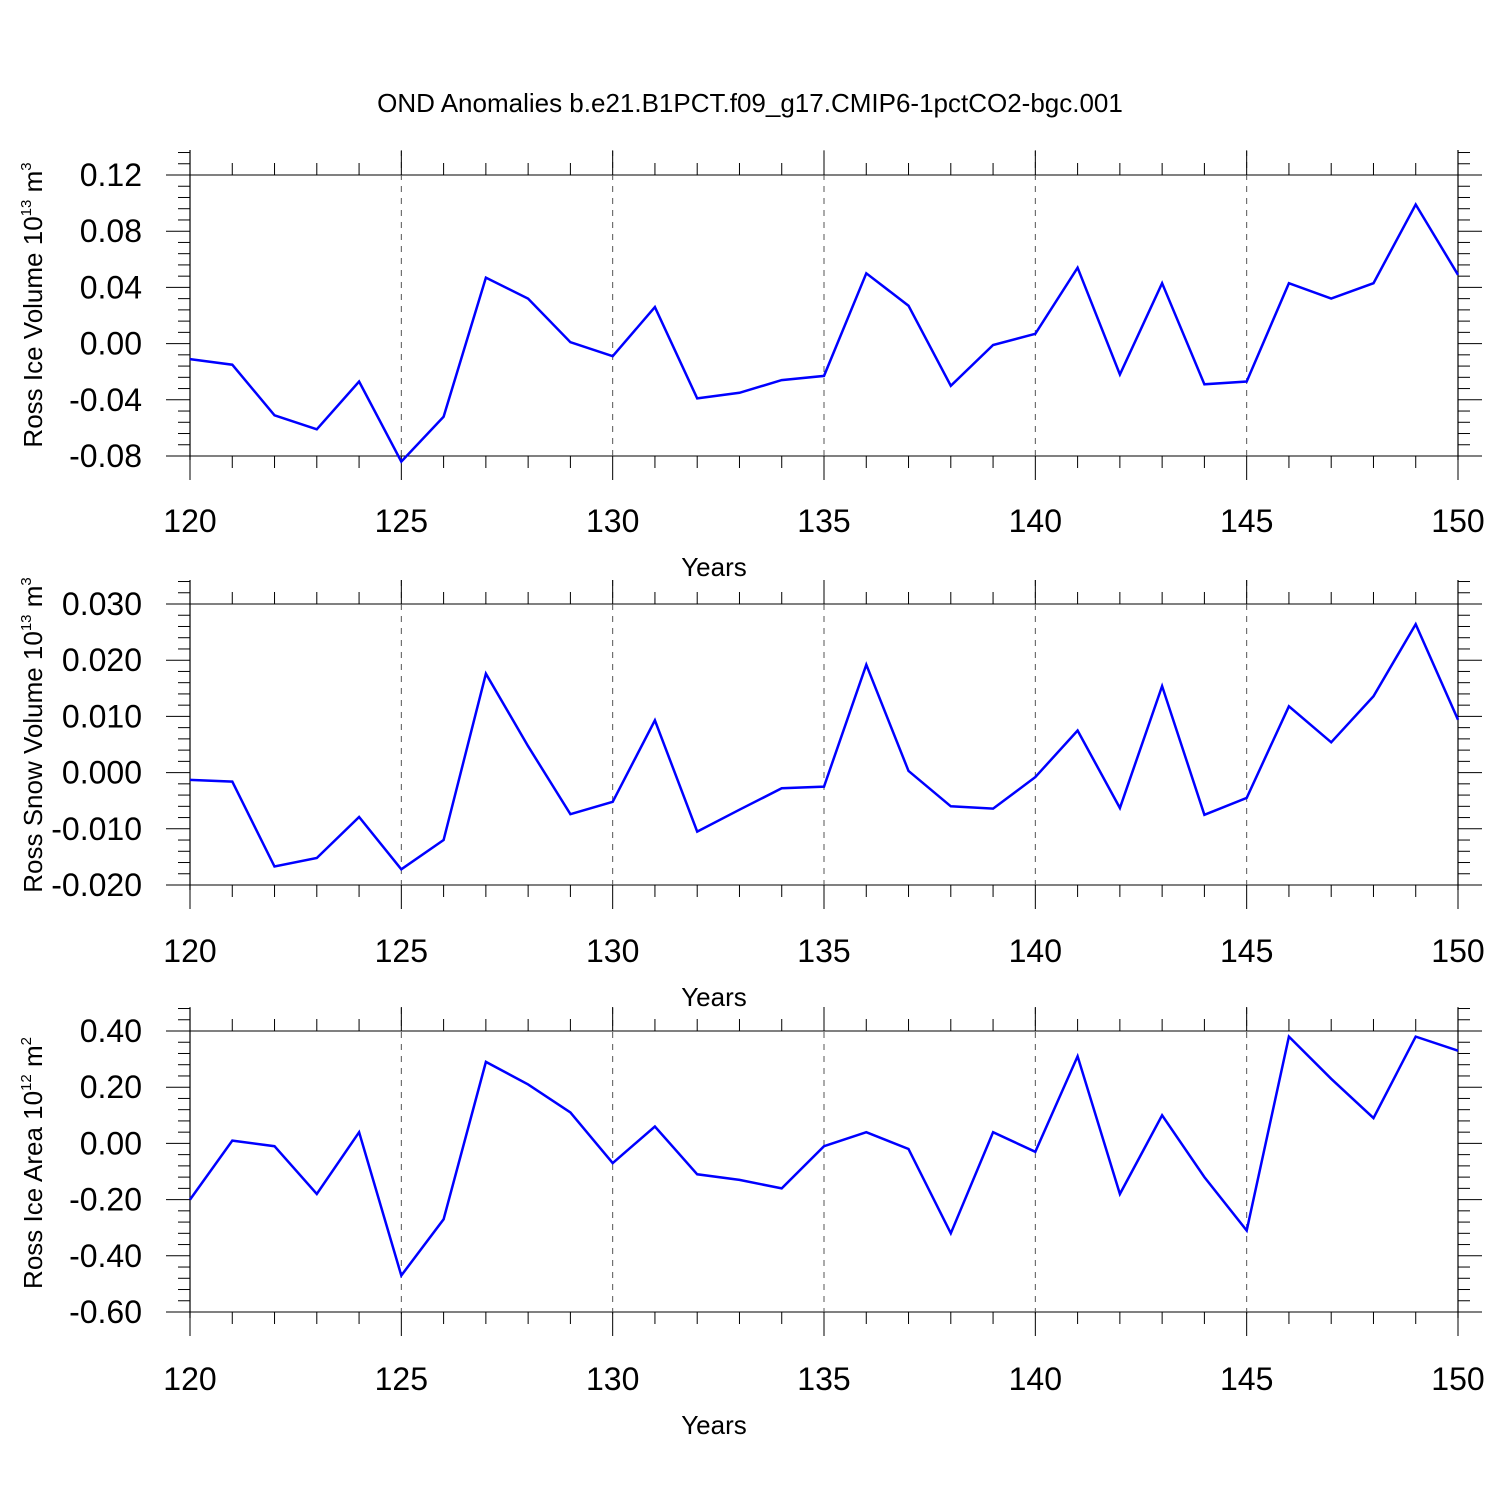 The image size is (1500, 1500). I want to click on y-tick-label: -0.60, so click(105, 1312).